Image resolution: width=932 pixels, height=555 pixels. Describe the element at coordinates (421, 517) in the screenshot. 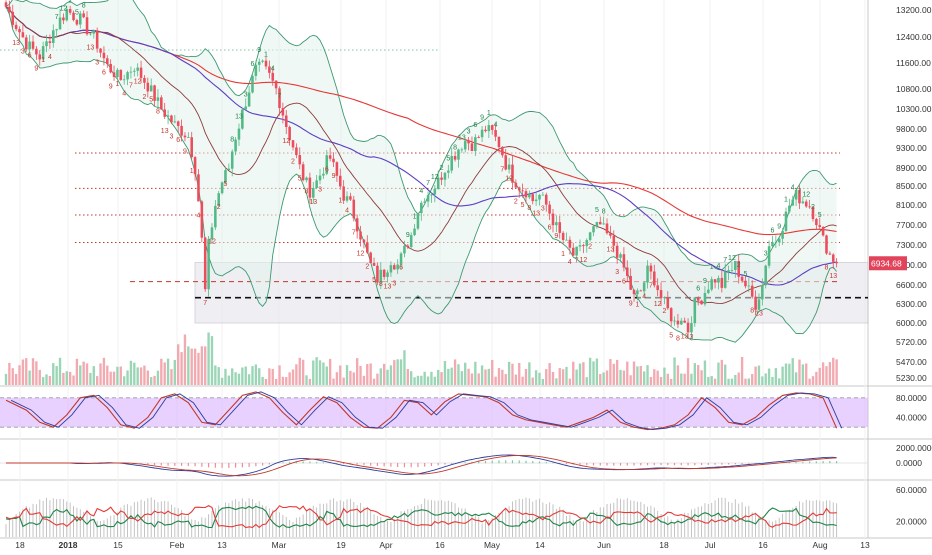

I see `adx-panel` at that location.